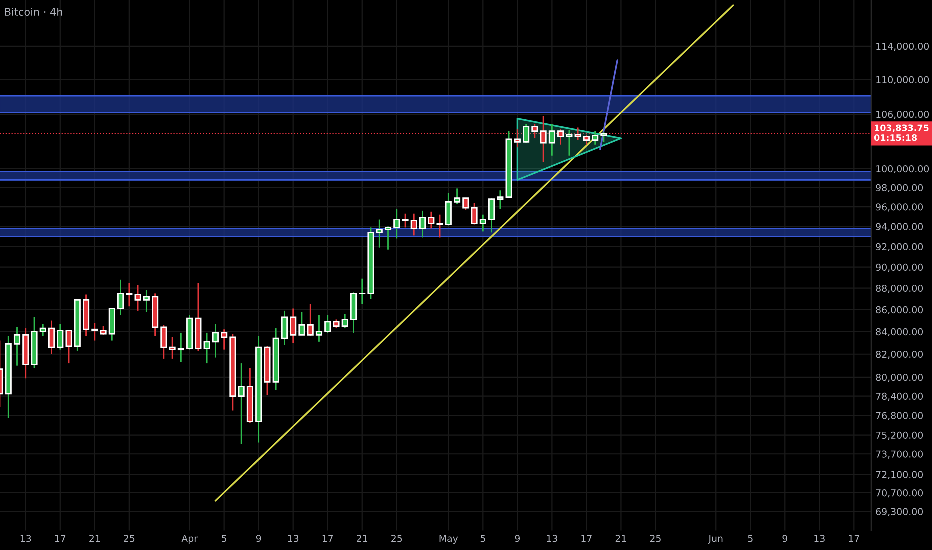 The width and height of the screenshot is (932, 550). I want to click on y-tick-label: 86,000.00, so click(900, 310).